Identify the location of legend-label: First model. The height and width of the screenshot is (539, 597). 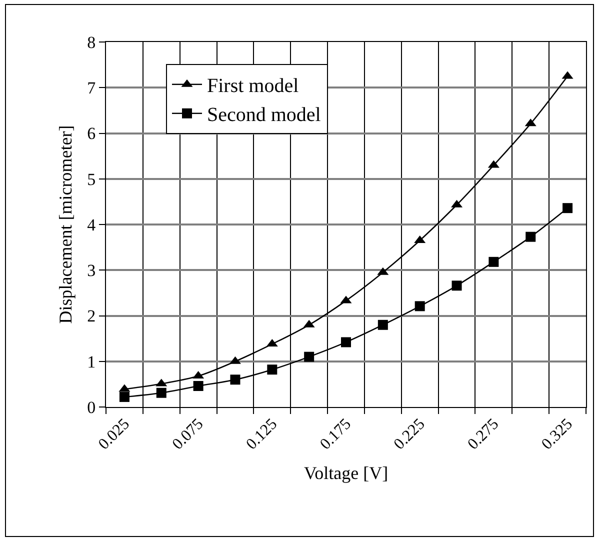
(253, 86).